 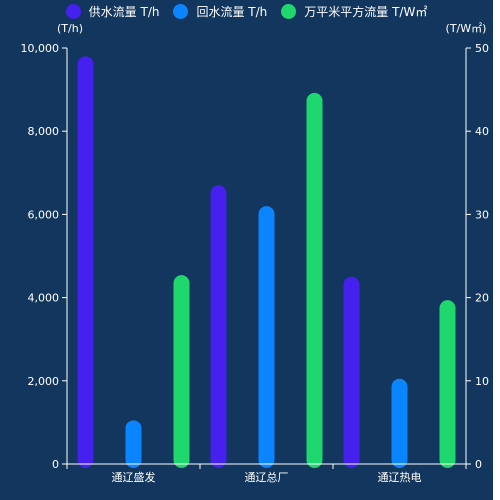 What do you see at coordinates (482, 381) in the screenshot?
I see `y-right-tick-label: 10` at bounding box center [482, 381].